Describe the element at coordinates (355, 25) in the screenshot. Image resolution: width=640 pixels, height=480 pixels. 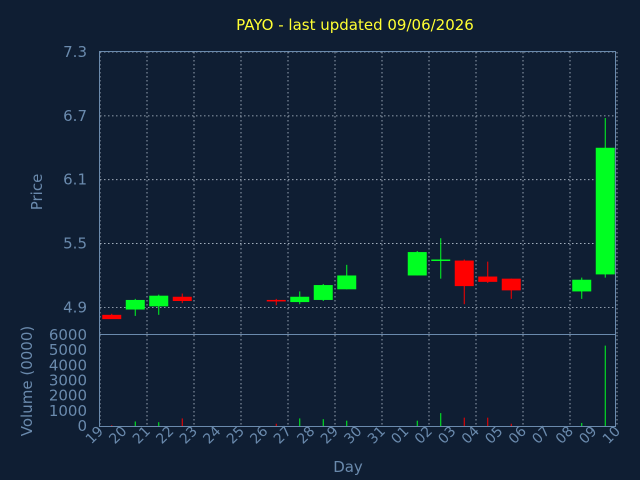
I see `chart-title: PAYO - last updated 09/06/2026` at that location.